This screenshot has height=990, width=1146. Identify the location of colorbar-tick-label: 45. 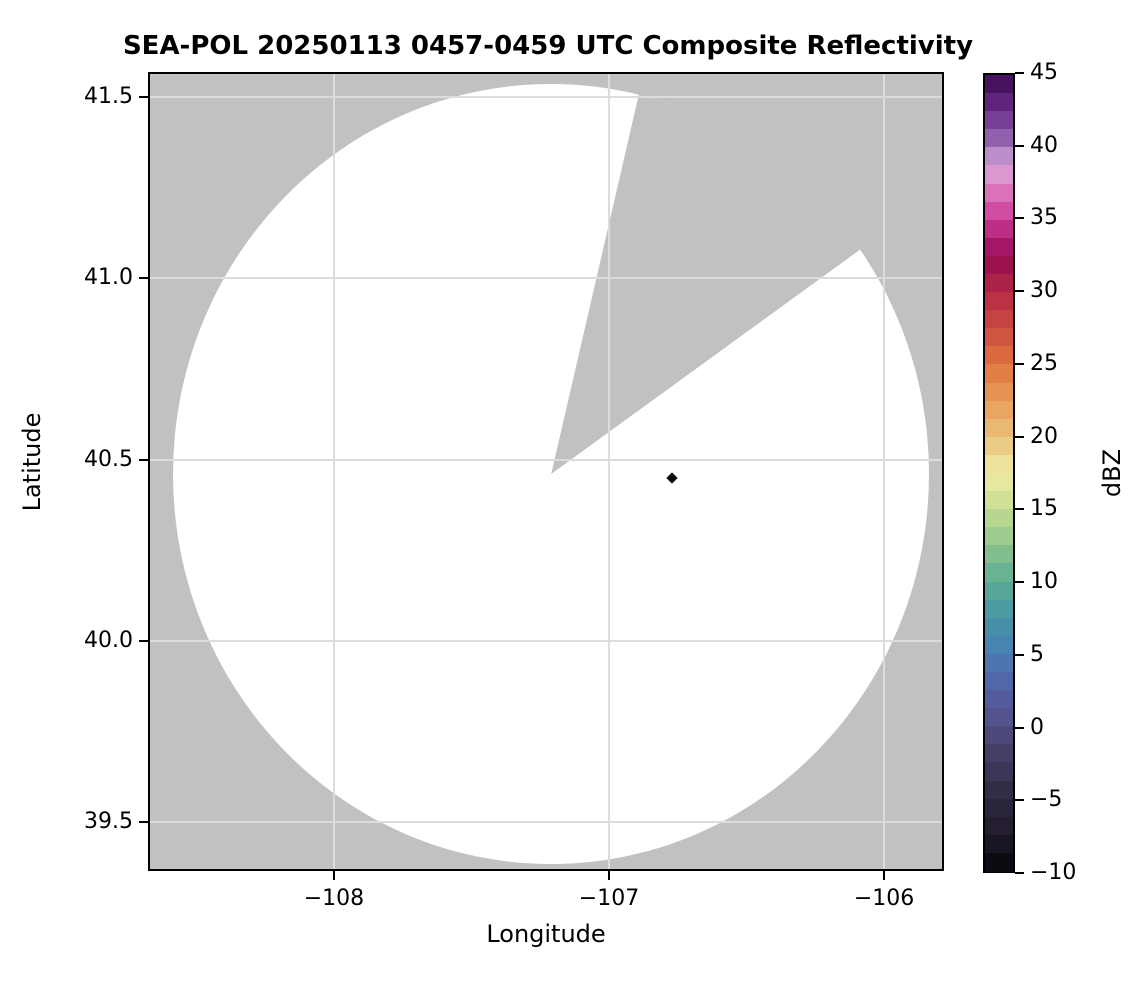
(1044, 72).